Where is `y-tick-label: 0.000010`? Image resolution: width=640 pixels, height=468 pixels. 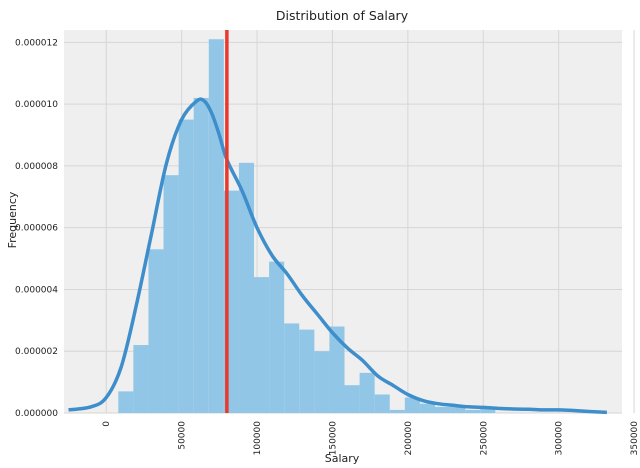 y-tick-label: 0.000010 is located at coordinates (36, 105).